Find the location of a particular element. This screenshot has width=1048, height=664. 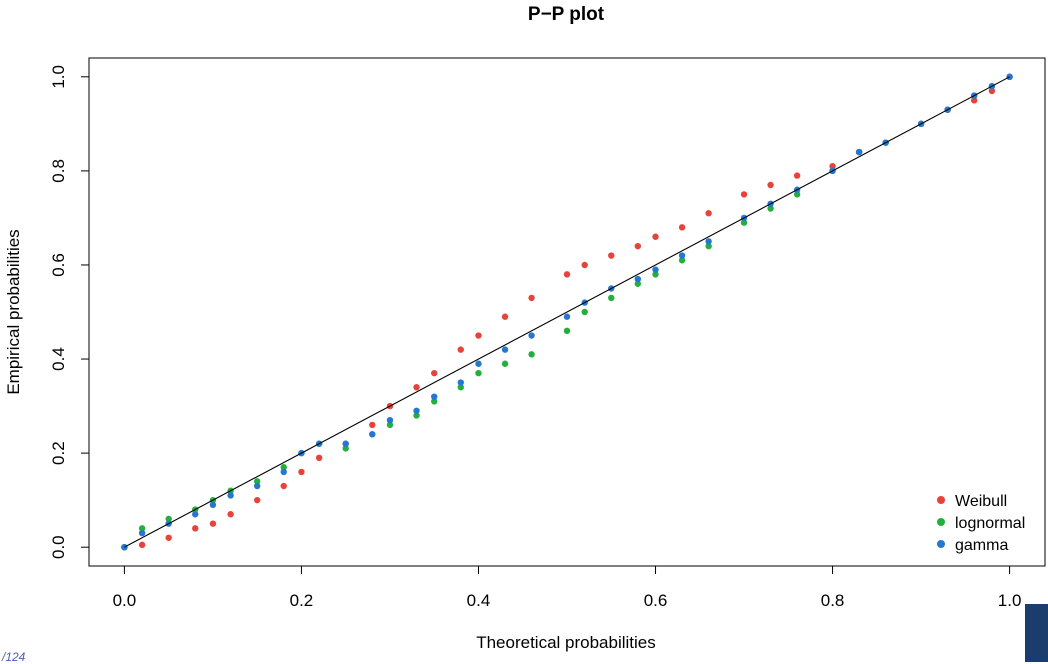

y-tick-label: 0.6 is located at coordinates (58, 265).